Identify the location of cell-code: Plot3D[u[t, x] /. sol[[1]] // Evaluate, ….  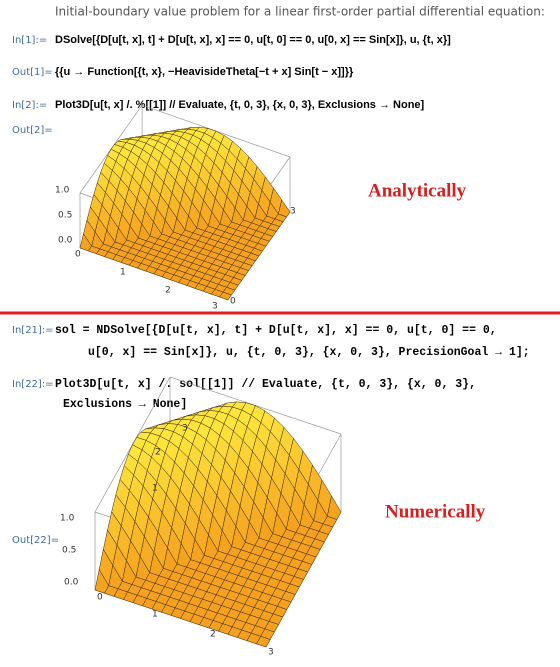
(265, 384).